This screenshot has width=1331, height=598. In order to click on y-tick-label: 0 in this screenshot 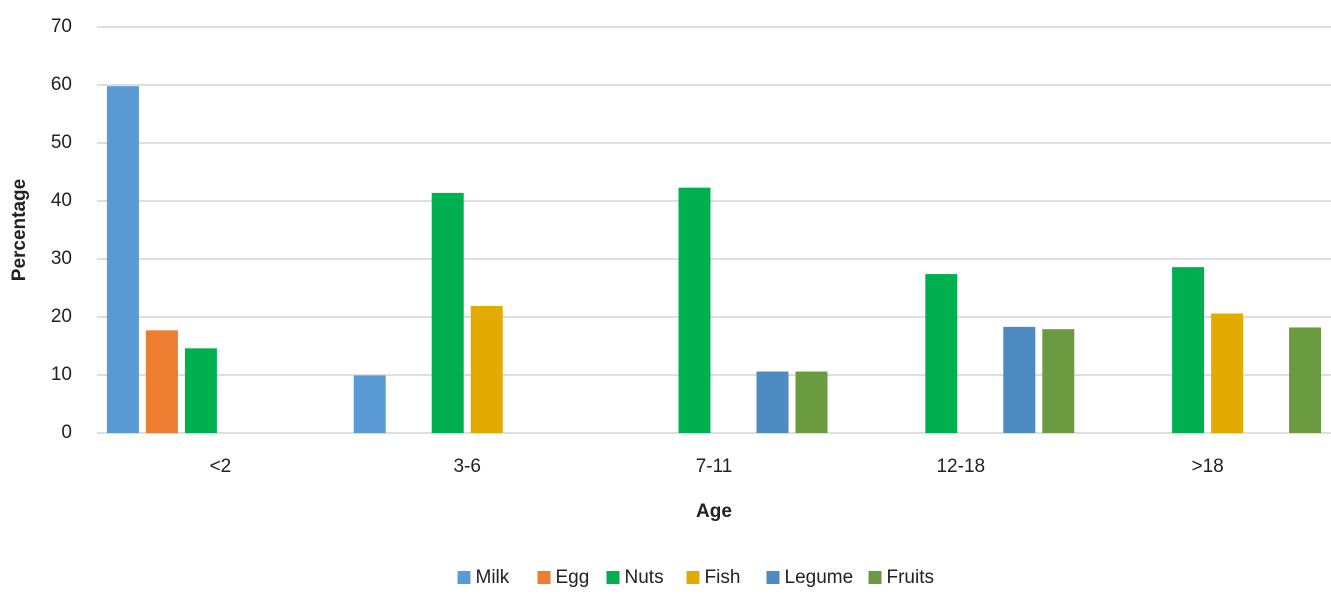, I will do `click(66, 432)`.